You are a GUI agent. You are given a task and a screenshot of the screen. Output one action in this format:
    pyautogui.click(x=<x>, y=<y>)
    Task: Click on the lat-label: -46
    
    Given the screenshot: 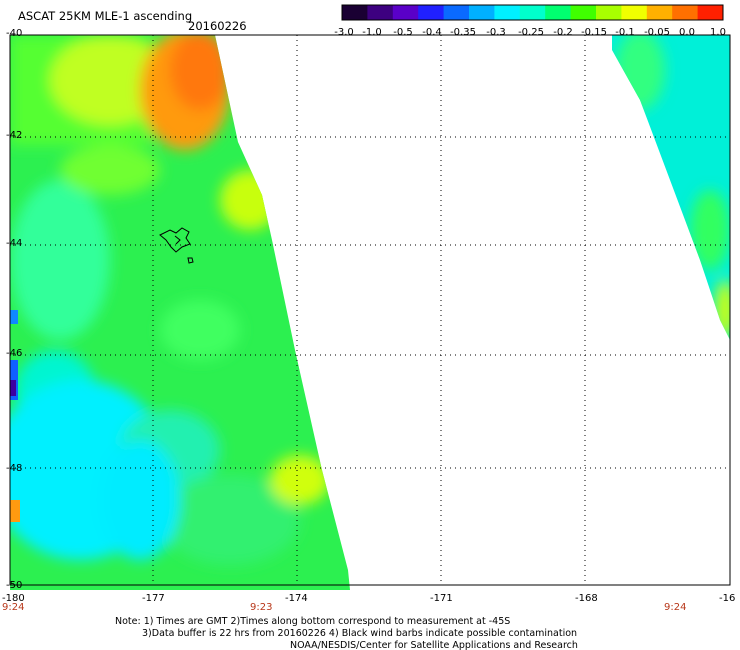 What is the action you would take?
    pyautogui.click(x=14, y=353)
    